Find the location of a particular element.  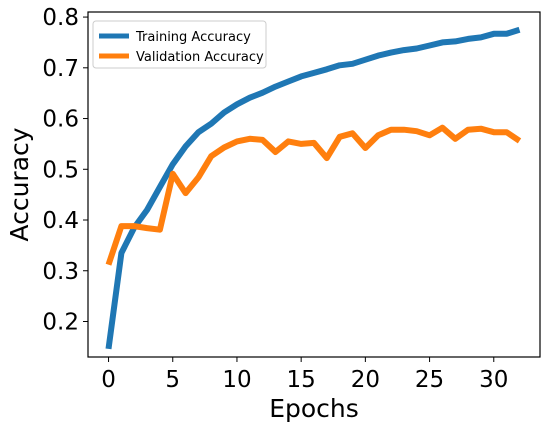

legend: Training Accuracy Validation Accuracy is located at coordinates (179, 44).